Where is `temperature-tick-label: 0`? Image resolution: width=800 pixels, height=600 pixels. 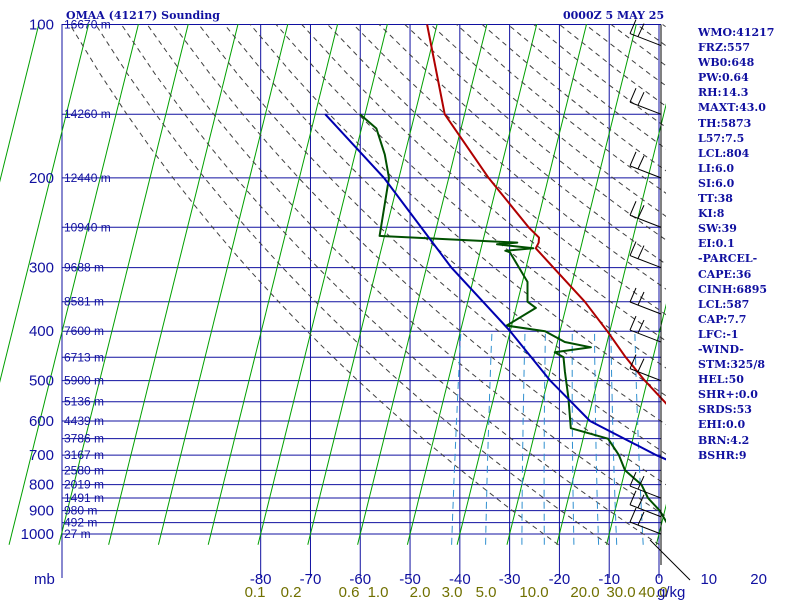
temperature-tick-label: 0 is located at coordinates (659, 579).